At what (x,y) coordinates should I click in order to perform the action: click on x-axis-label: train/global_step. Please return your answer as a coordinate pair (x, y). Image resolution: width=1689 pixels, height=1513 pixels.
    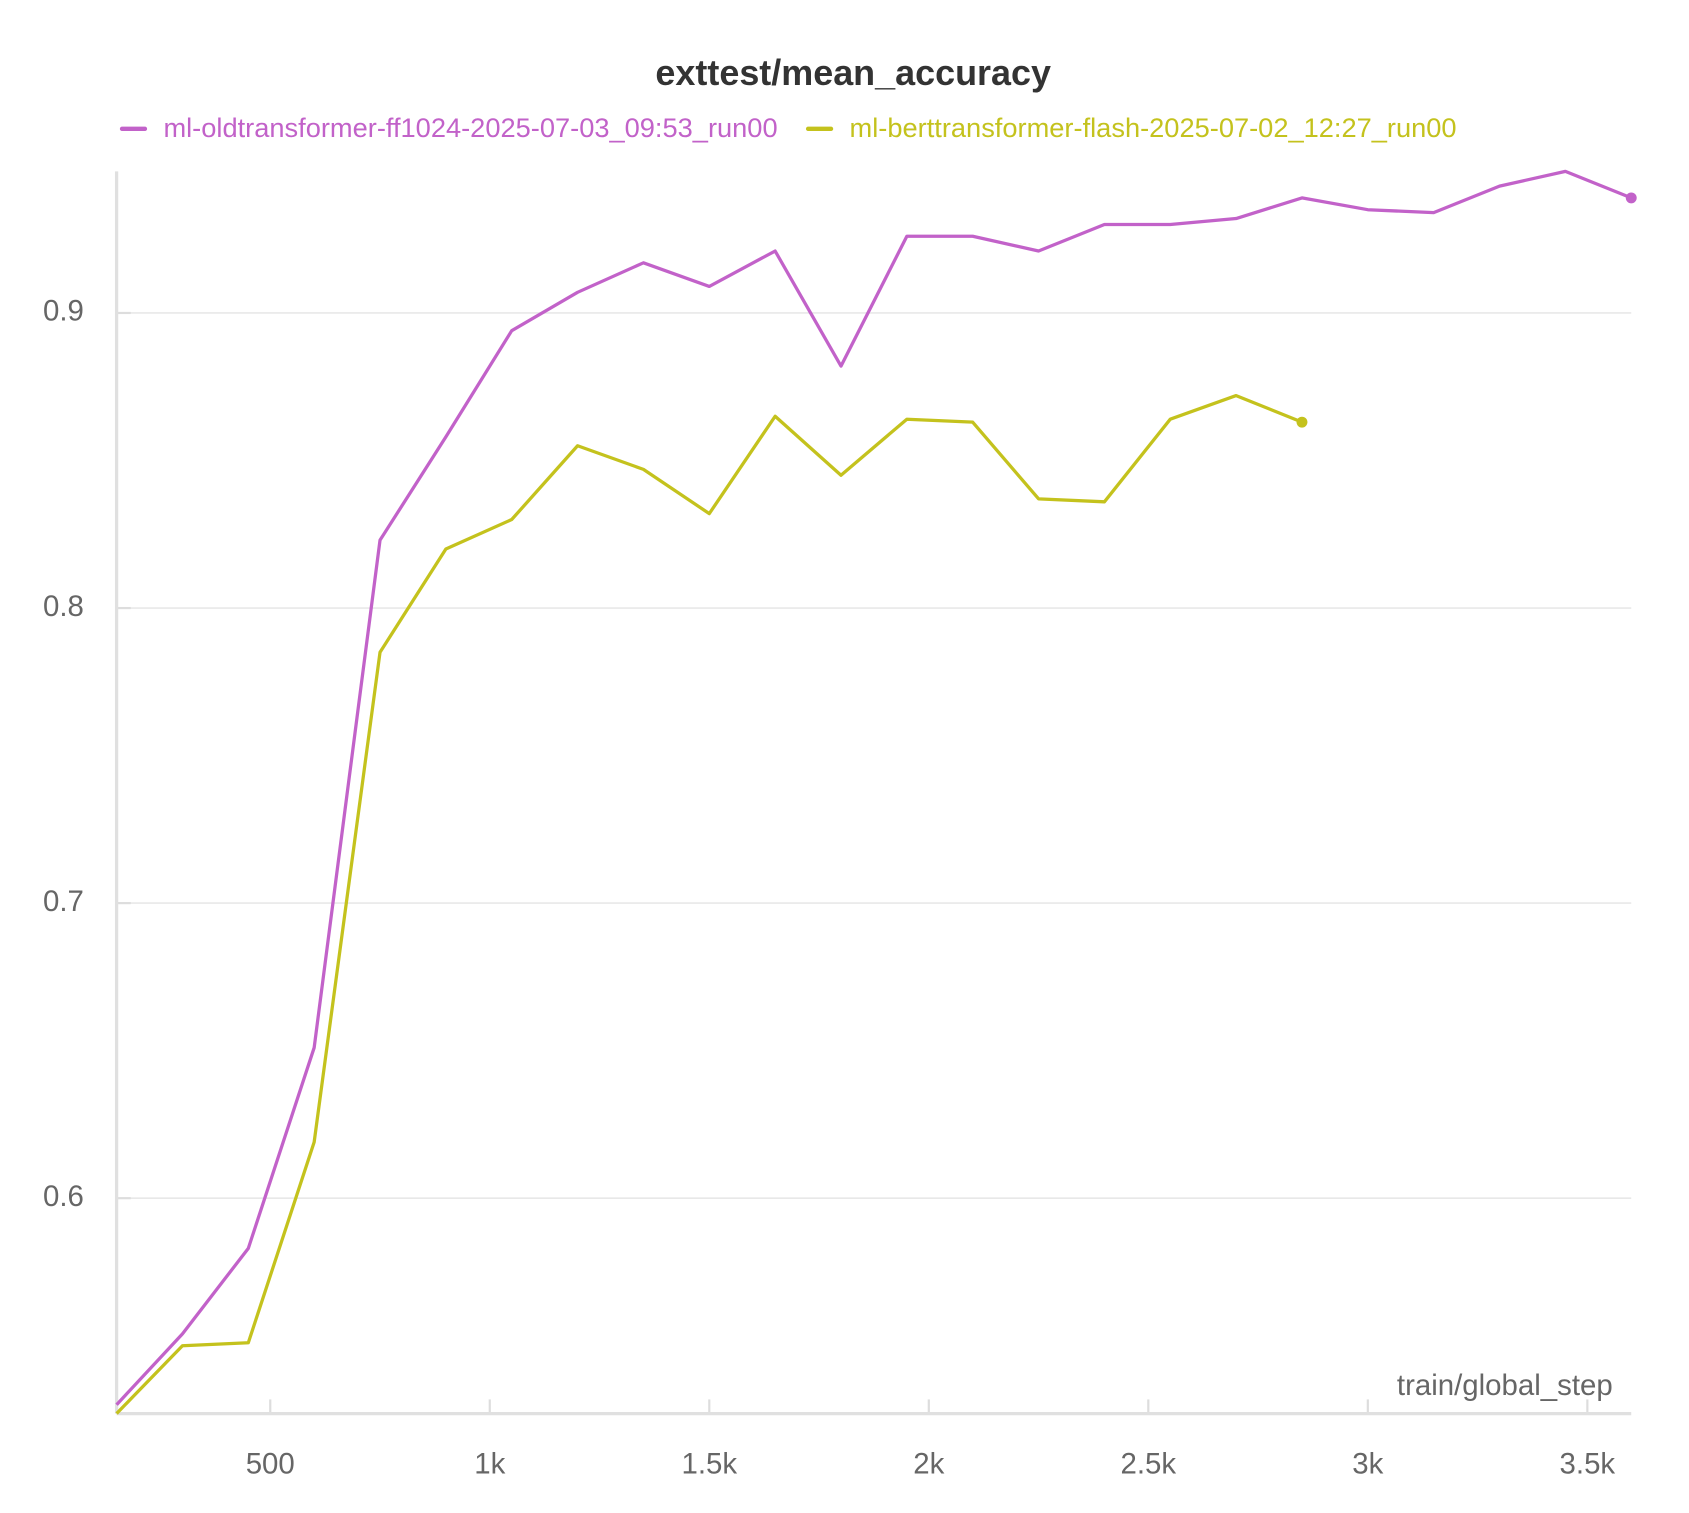
    Looking at the image, I should click on (1505, 1385).